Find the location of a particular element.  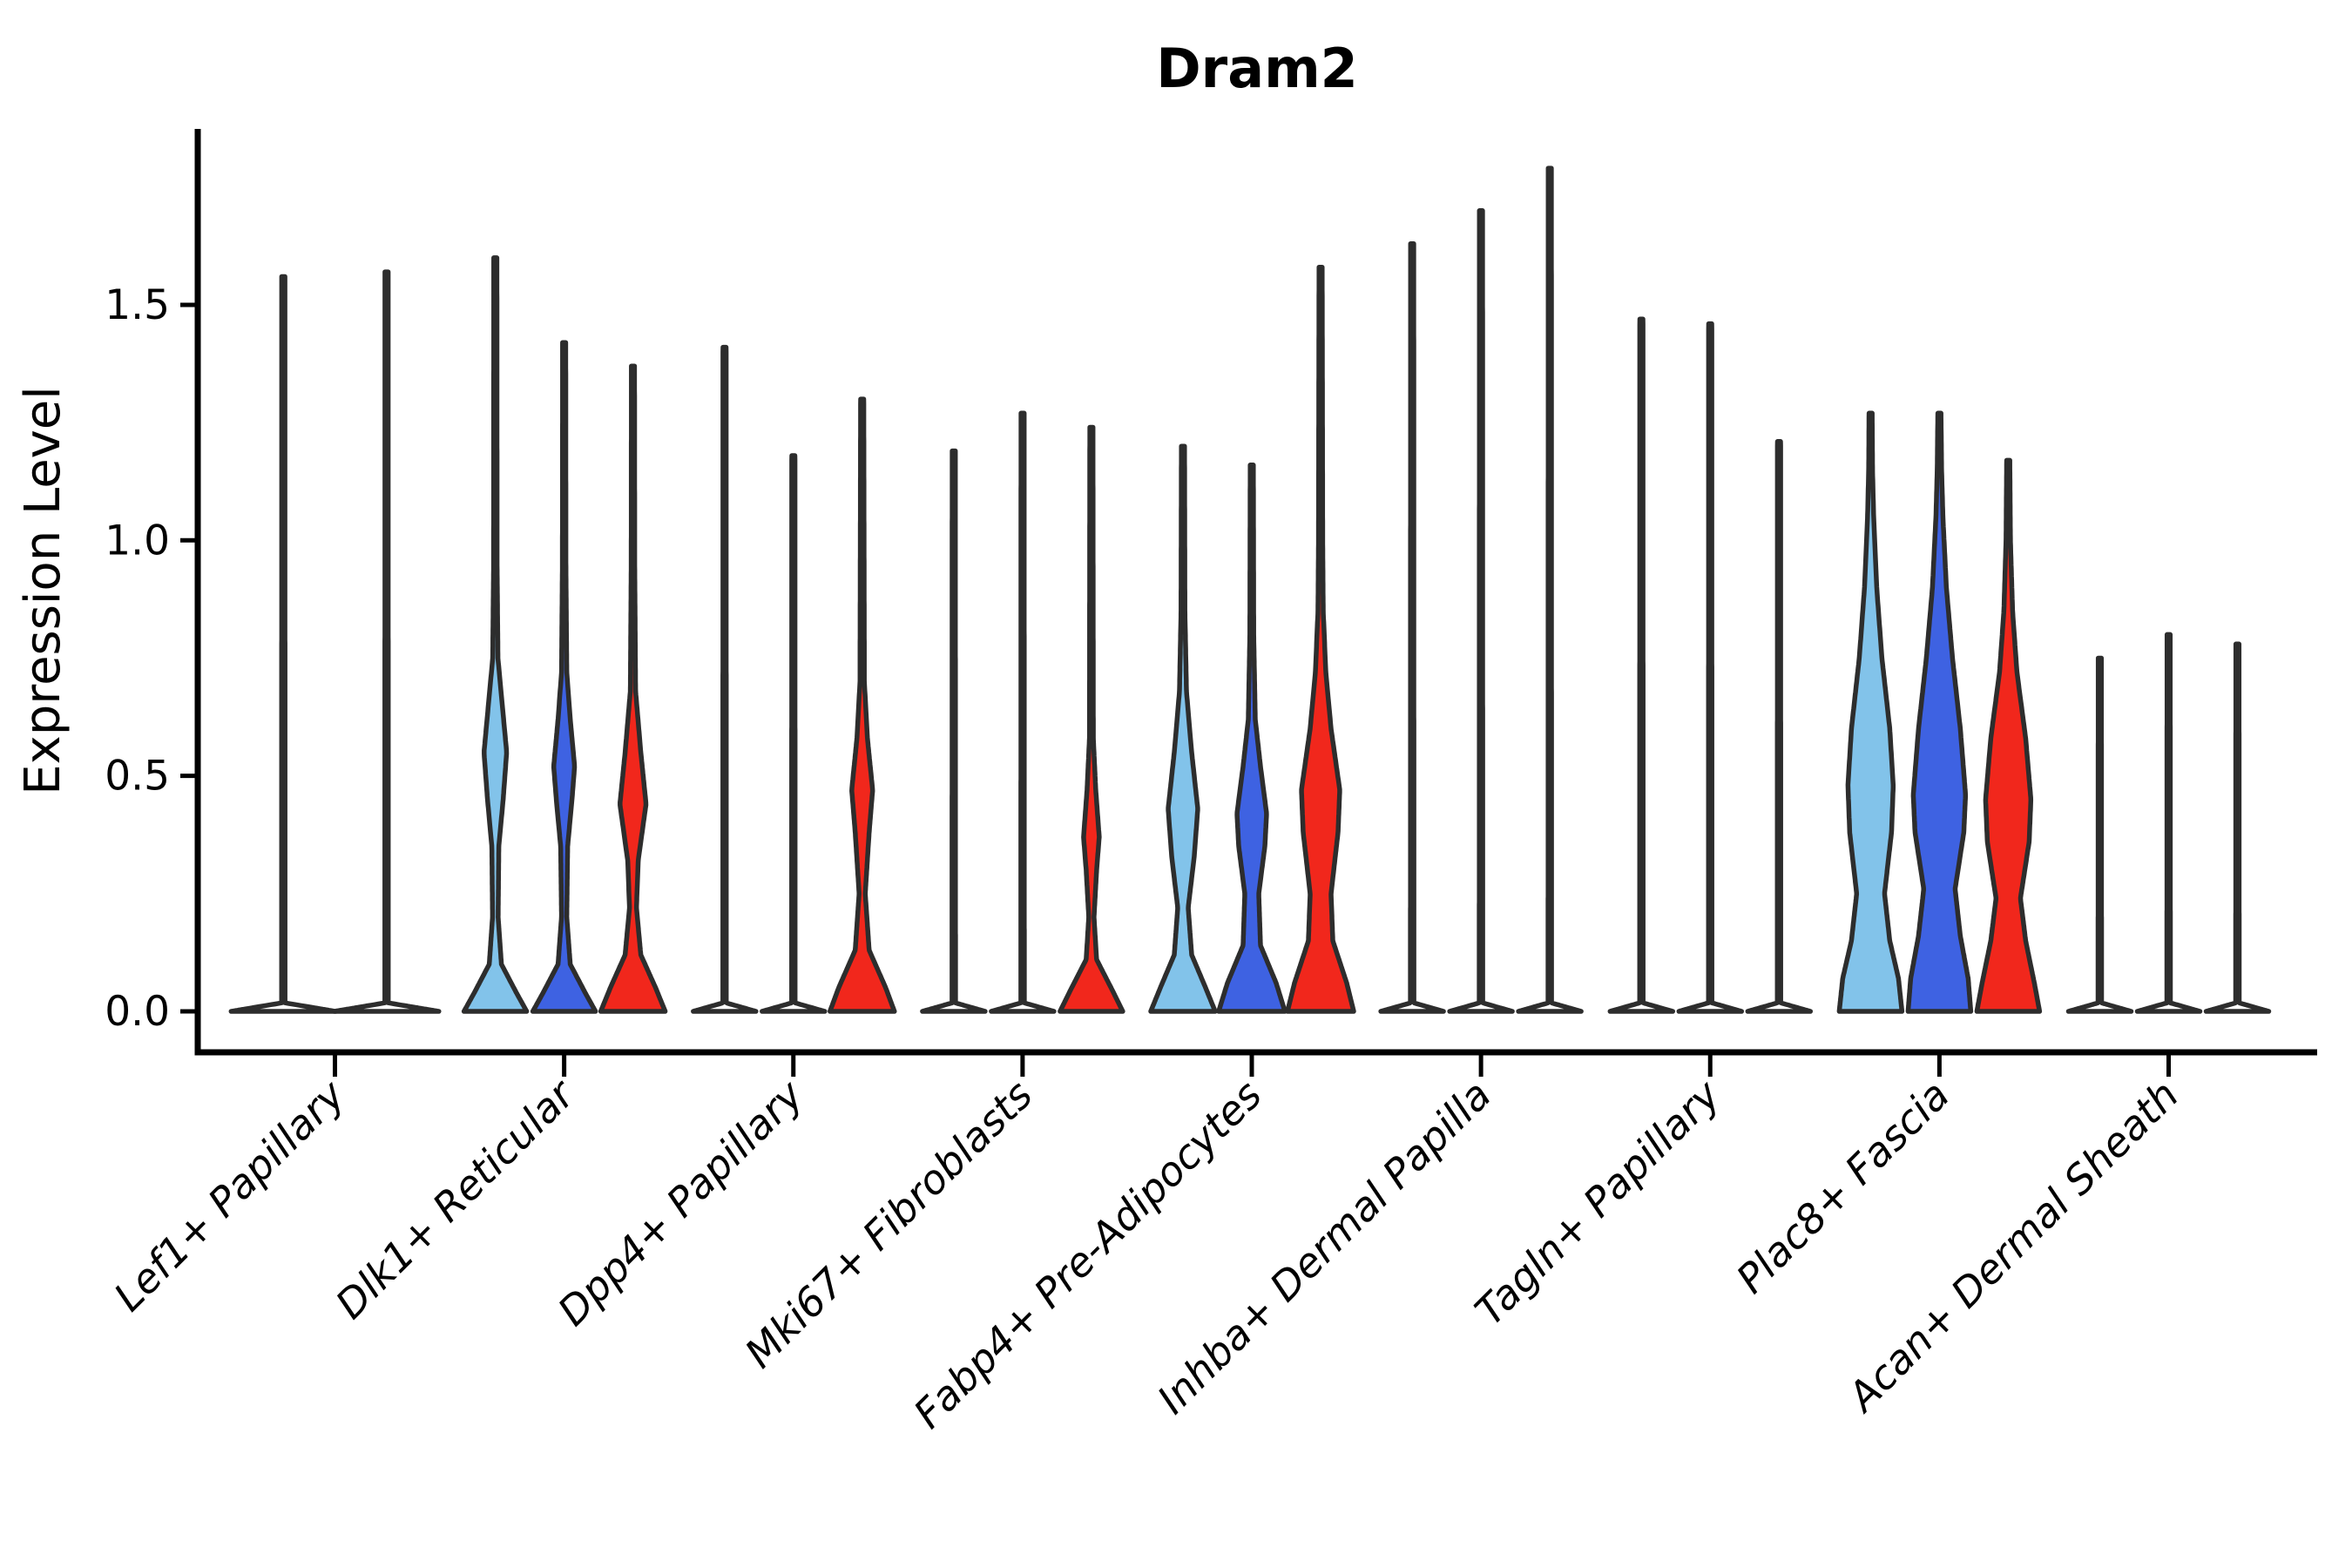

x-tick-label: Tagln+ Papillary is located at coordinates (1598, 1203).